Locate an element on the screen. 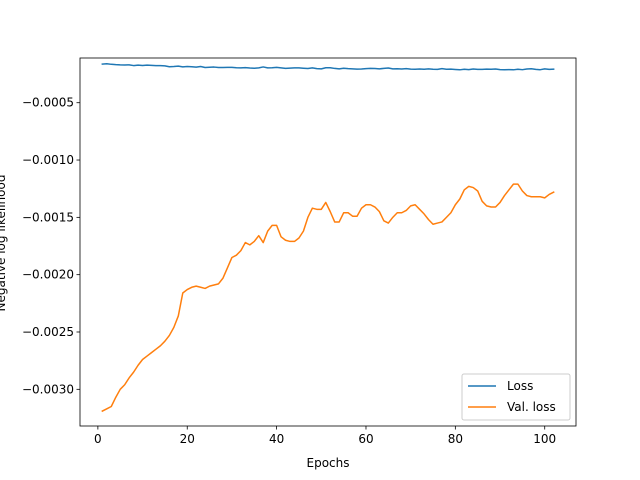  x-tick-label: 100 is located at coordinates (544, 439).